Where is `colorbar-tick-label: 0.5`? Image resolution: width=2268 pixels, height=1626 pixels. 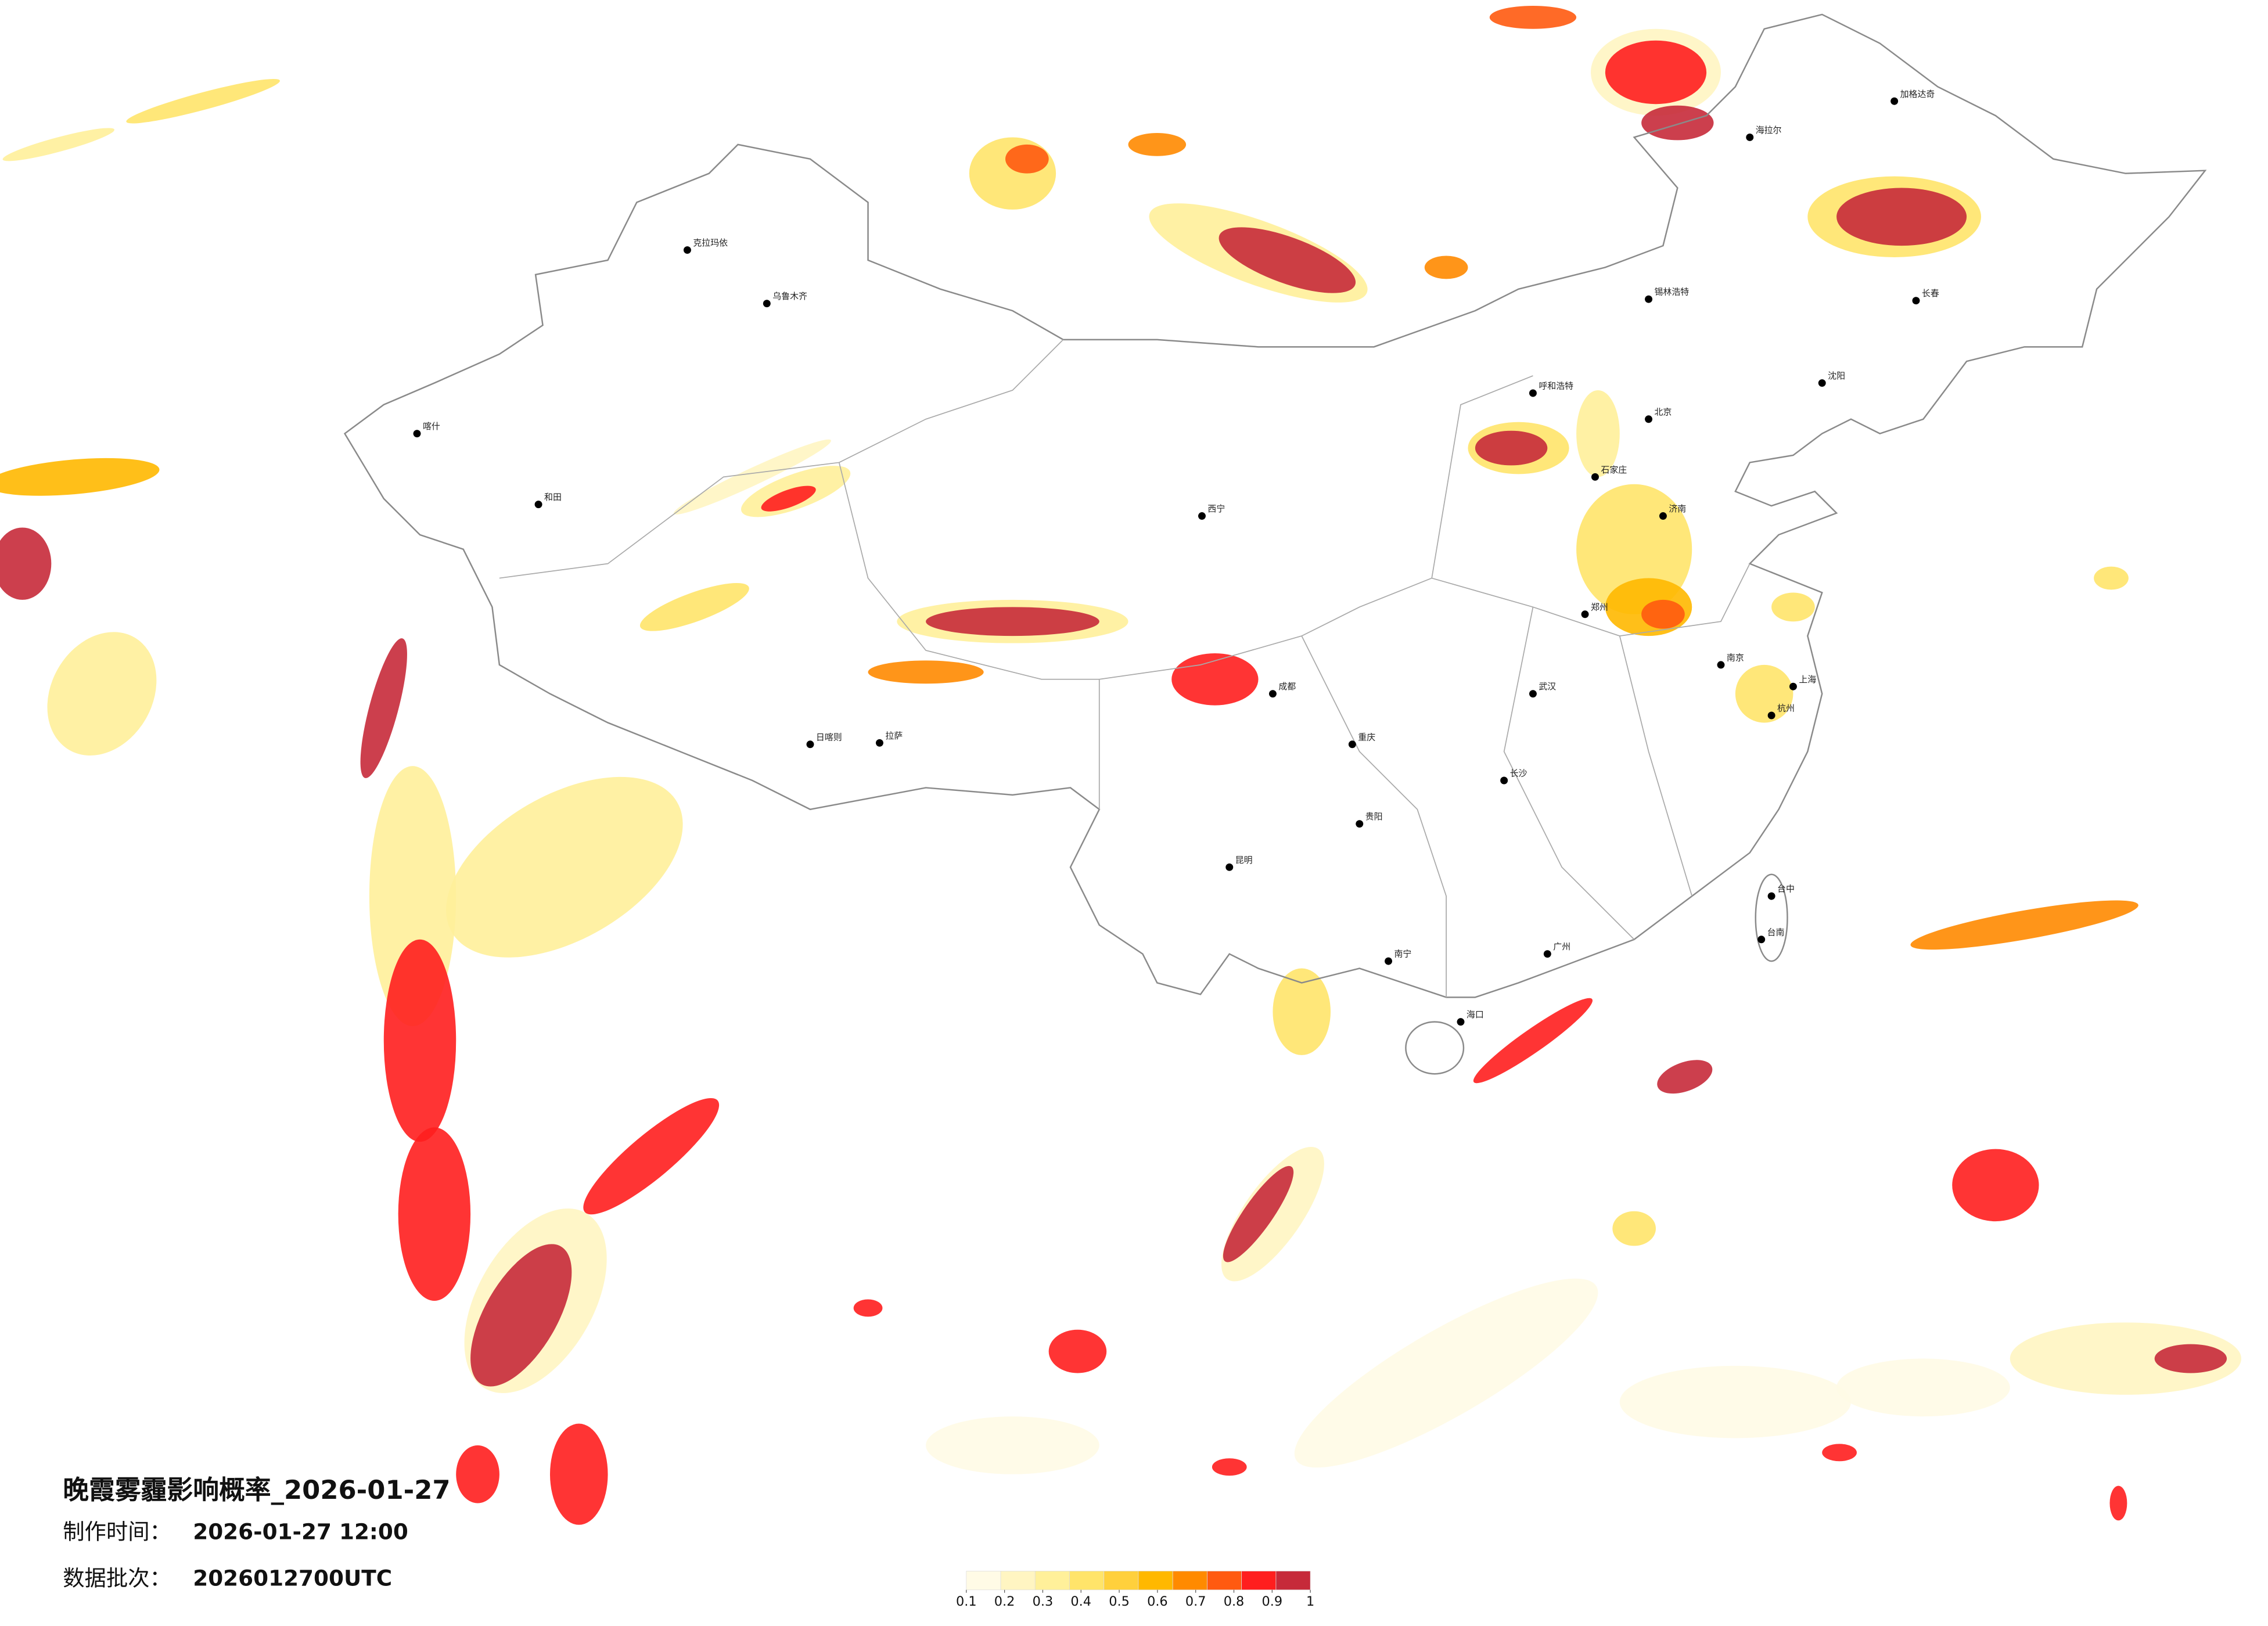 colorbar-tick-label: 0.5 is located at coordinates (1119, 1601).